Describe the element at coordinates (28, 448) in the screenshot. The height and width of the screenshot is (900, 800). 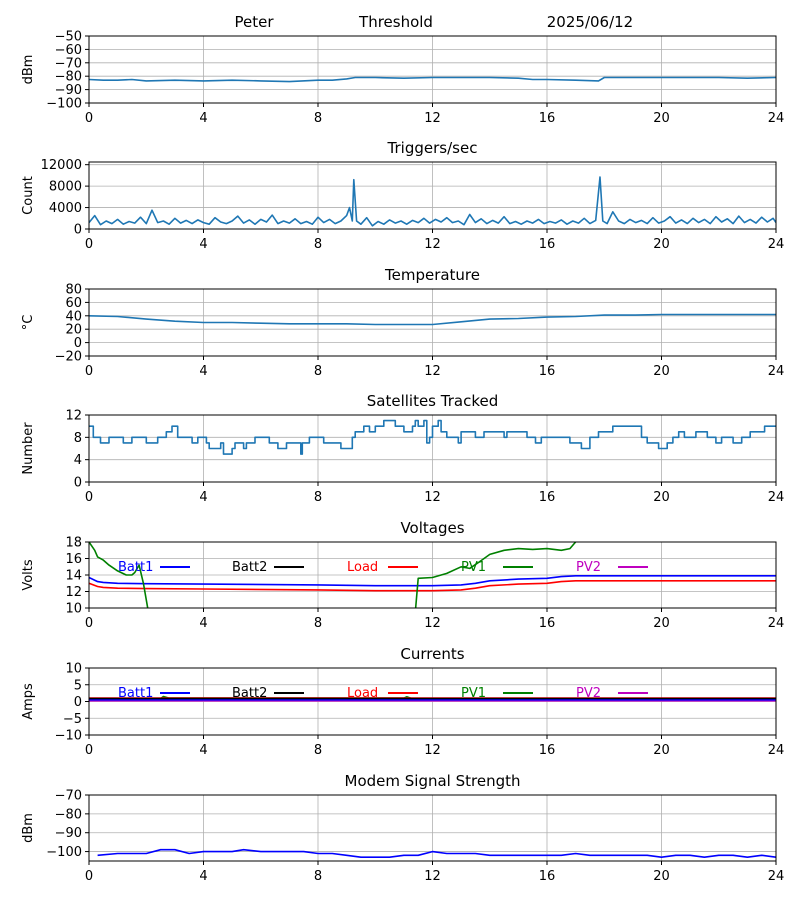
I see `y-axis-label: Number` at that location.